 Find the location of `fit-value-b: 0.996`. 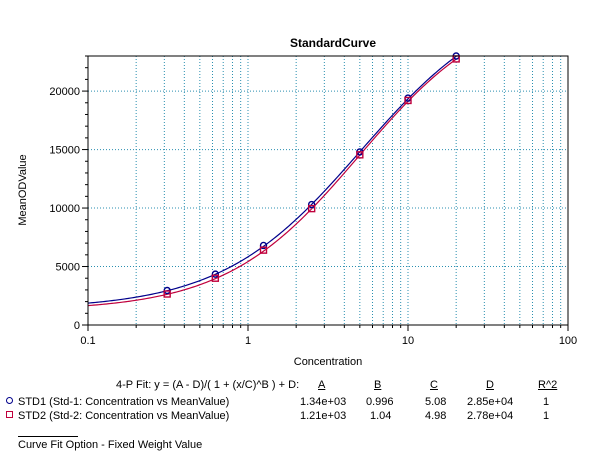

fit-value-b: 0.996 is located at coordinates (380, 402).